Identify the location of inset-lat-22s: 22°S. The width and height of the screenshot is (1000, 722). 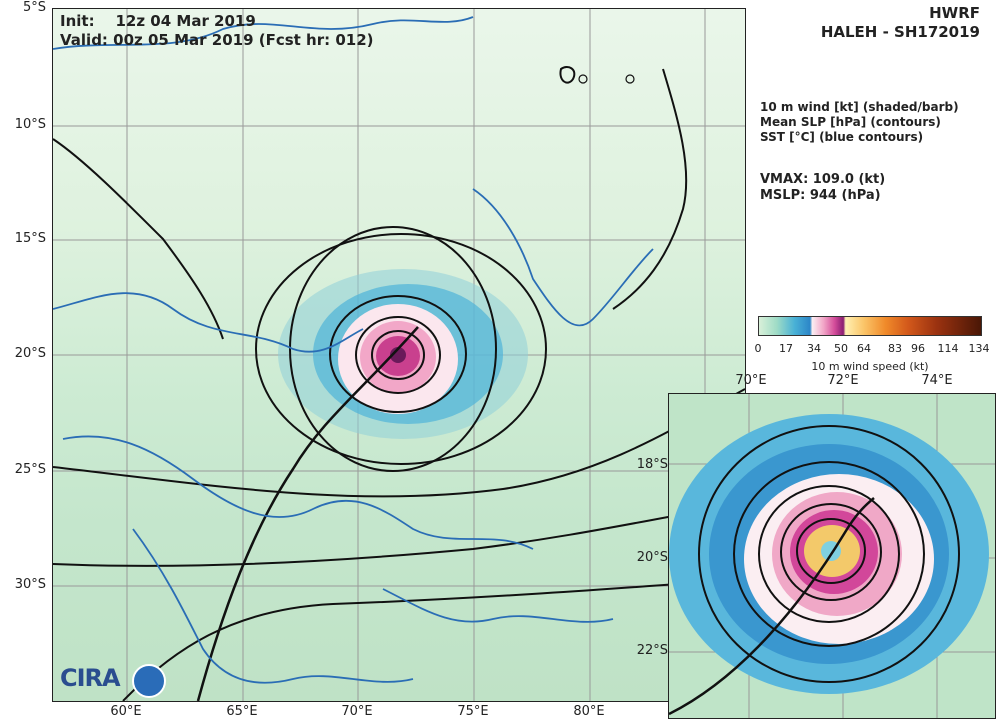
(652, 650).